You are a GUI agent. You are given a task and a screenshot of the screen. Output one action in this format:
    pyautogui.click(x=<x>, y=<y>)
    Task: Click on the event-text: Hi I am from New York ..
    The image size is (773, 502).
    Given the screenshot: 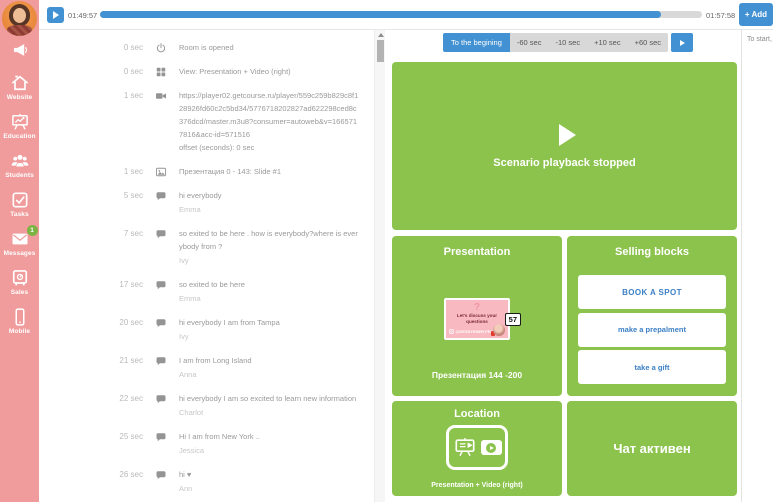 What is the action you would take?
    pyautogui.click(x=219, y=436)
    